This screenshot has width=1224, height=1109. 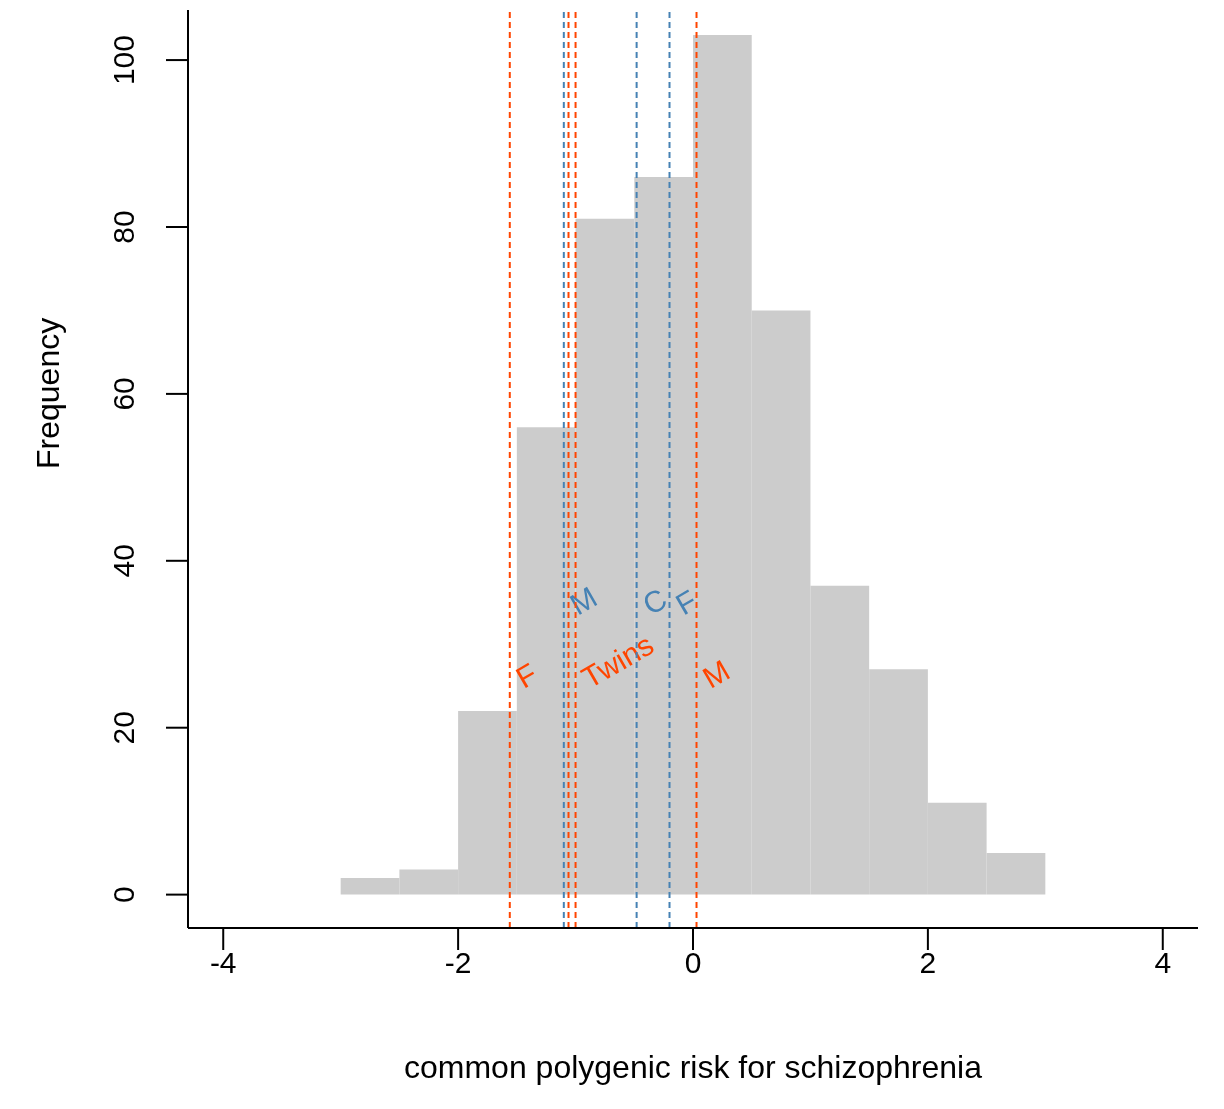 What do you see at coordinates (48, 393) in the screenshot?
I see `y-axis-title: Frequency` at bounding box center [48, 393].